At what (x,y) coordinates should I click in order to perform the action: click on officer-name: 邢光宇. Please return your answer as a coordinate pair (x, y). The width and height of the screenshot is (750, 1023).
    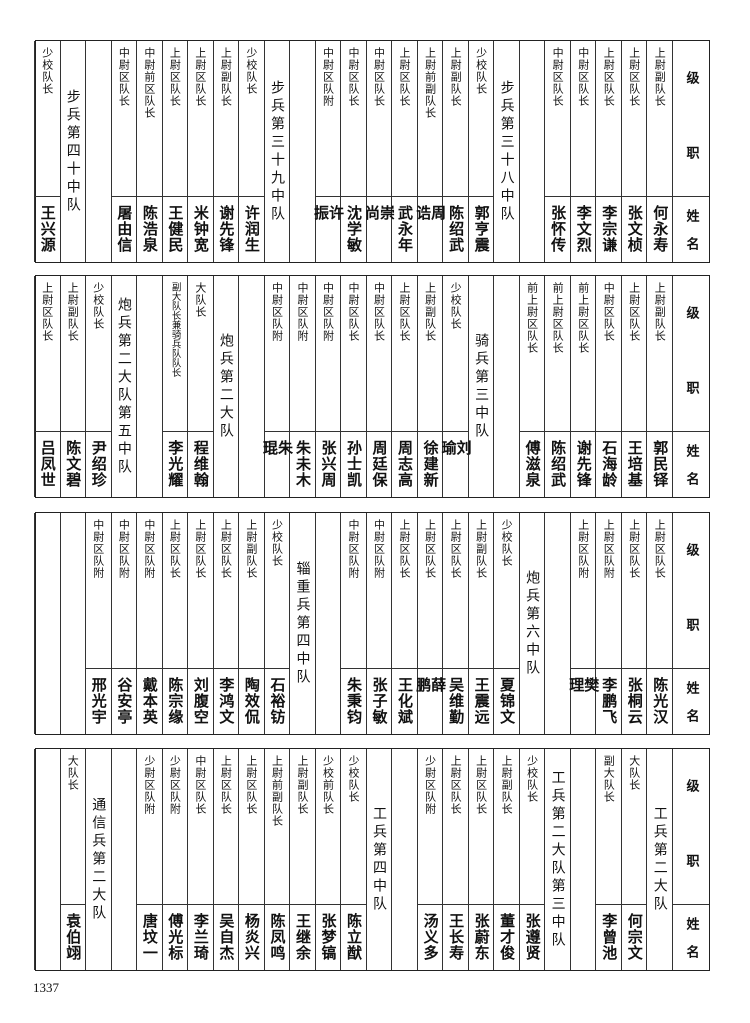
    Looking at the image, I should click on (98, 701).